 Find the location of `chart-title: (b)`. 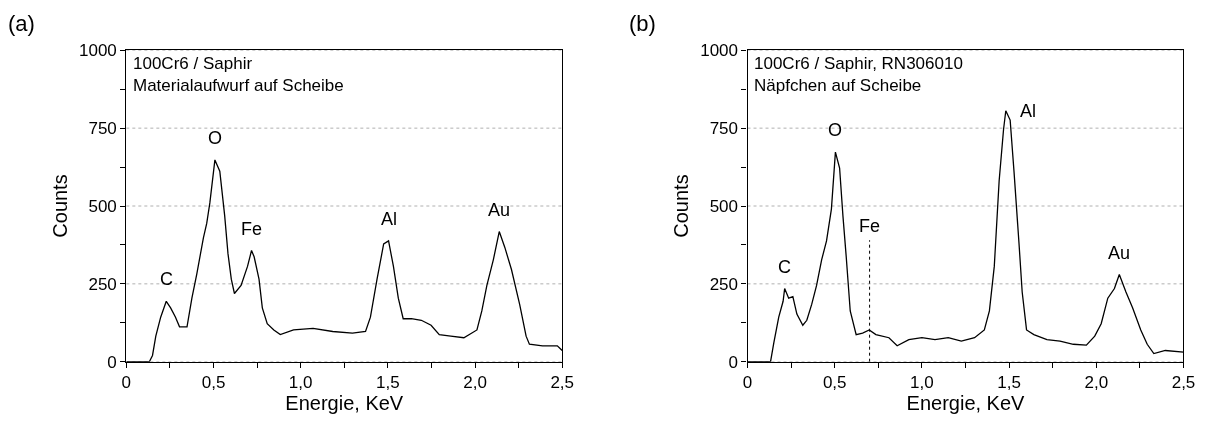

chart-title: (b) is located at coordinates (642, 23).